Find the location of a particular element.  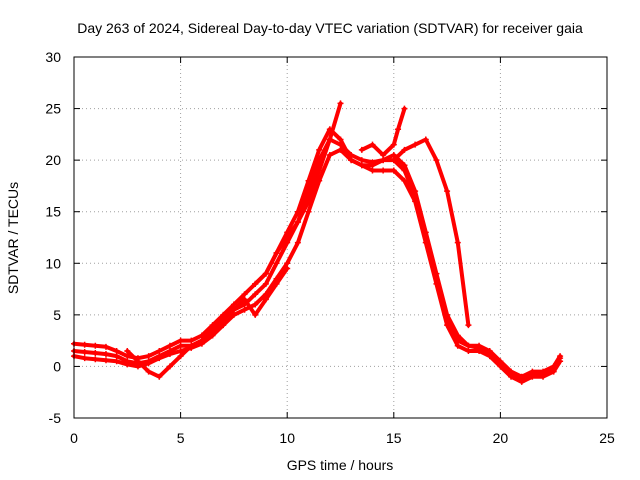

y-axis-label: SDTVAR / TECUs is located at coordinates (13, 238).